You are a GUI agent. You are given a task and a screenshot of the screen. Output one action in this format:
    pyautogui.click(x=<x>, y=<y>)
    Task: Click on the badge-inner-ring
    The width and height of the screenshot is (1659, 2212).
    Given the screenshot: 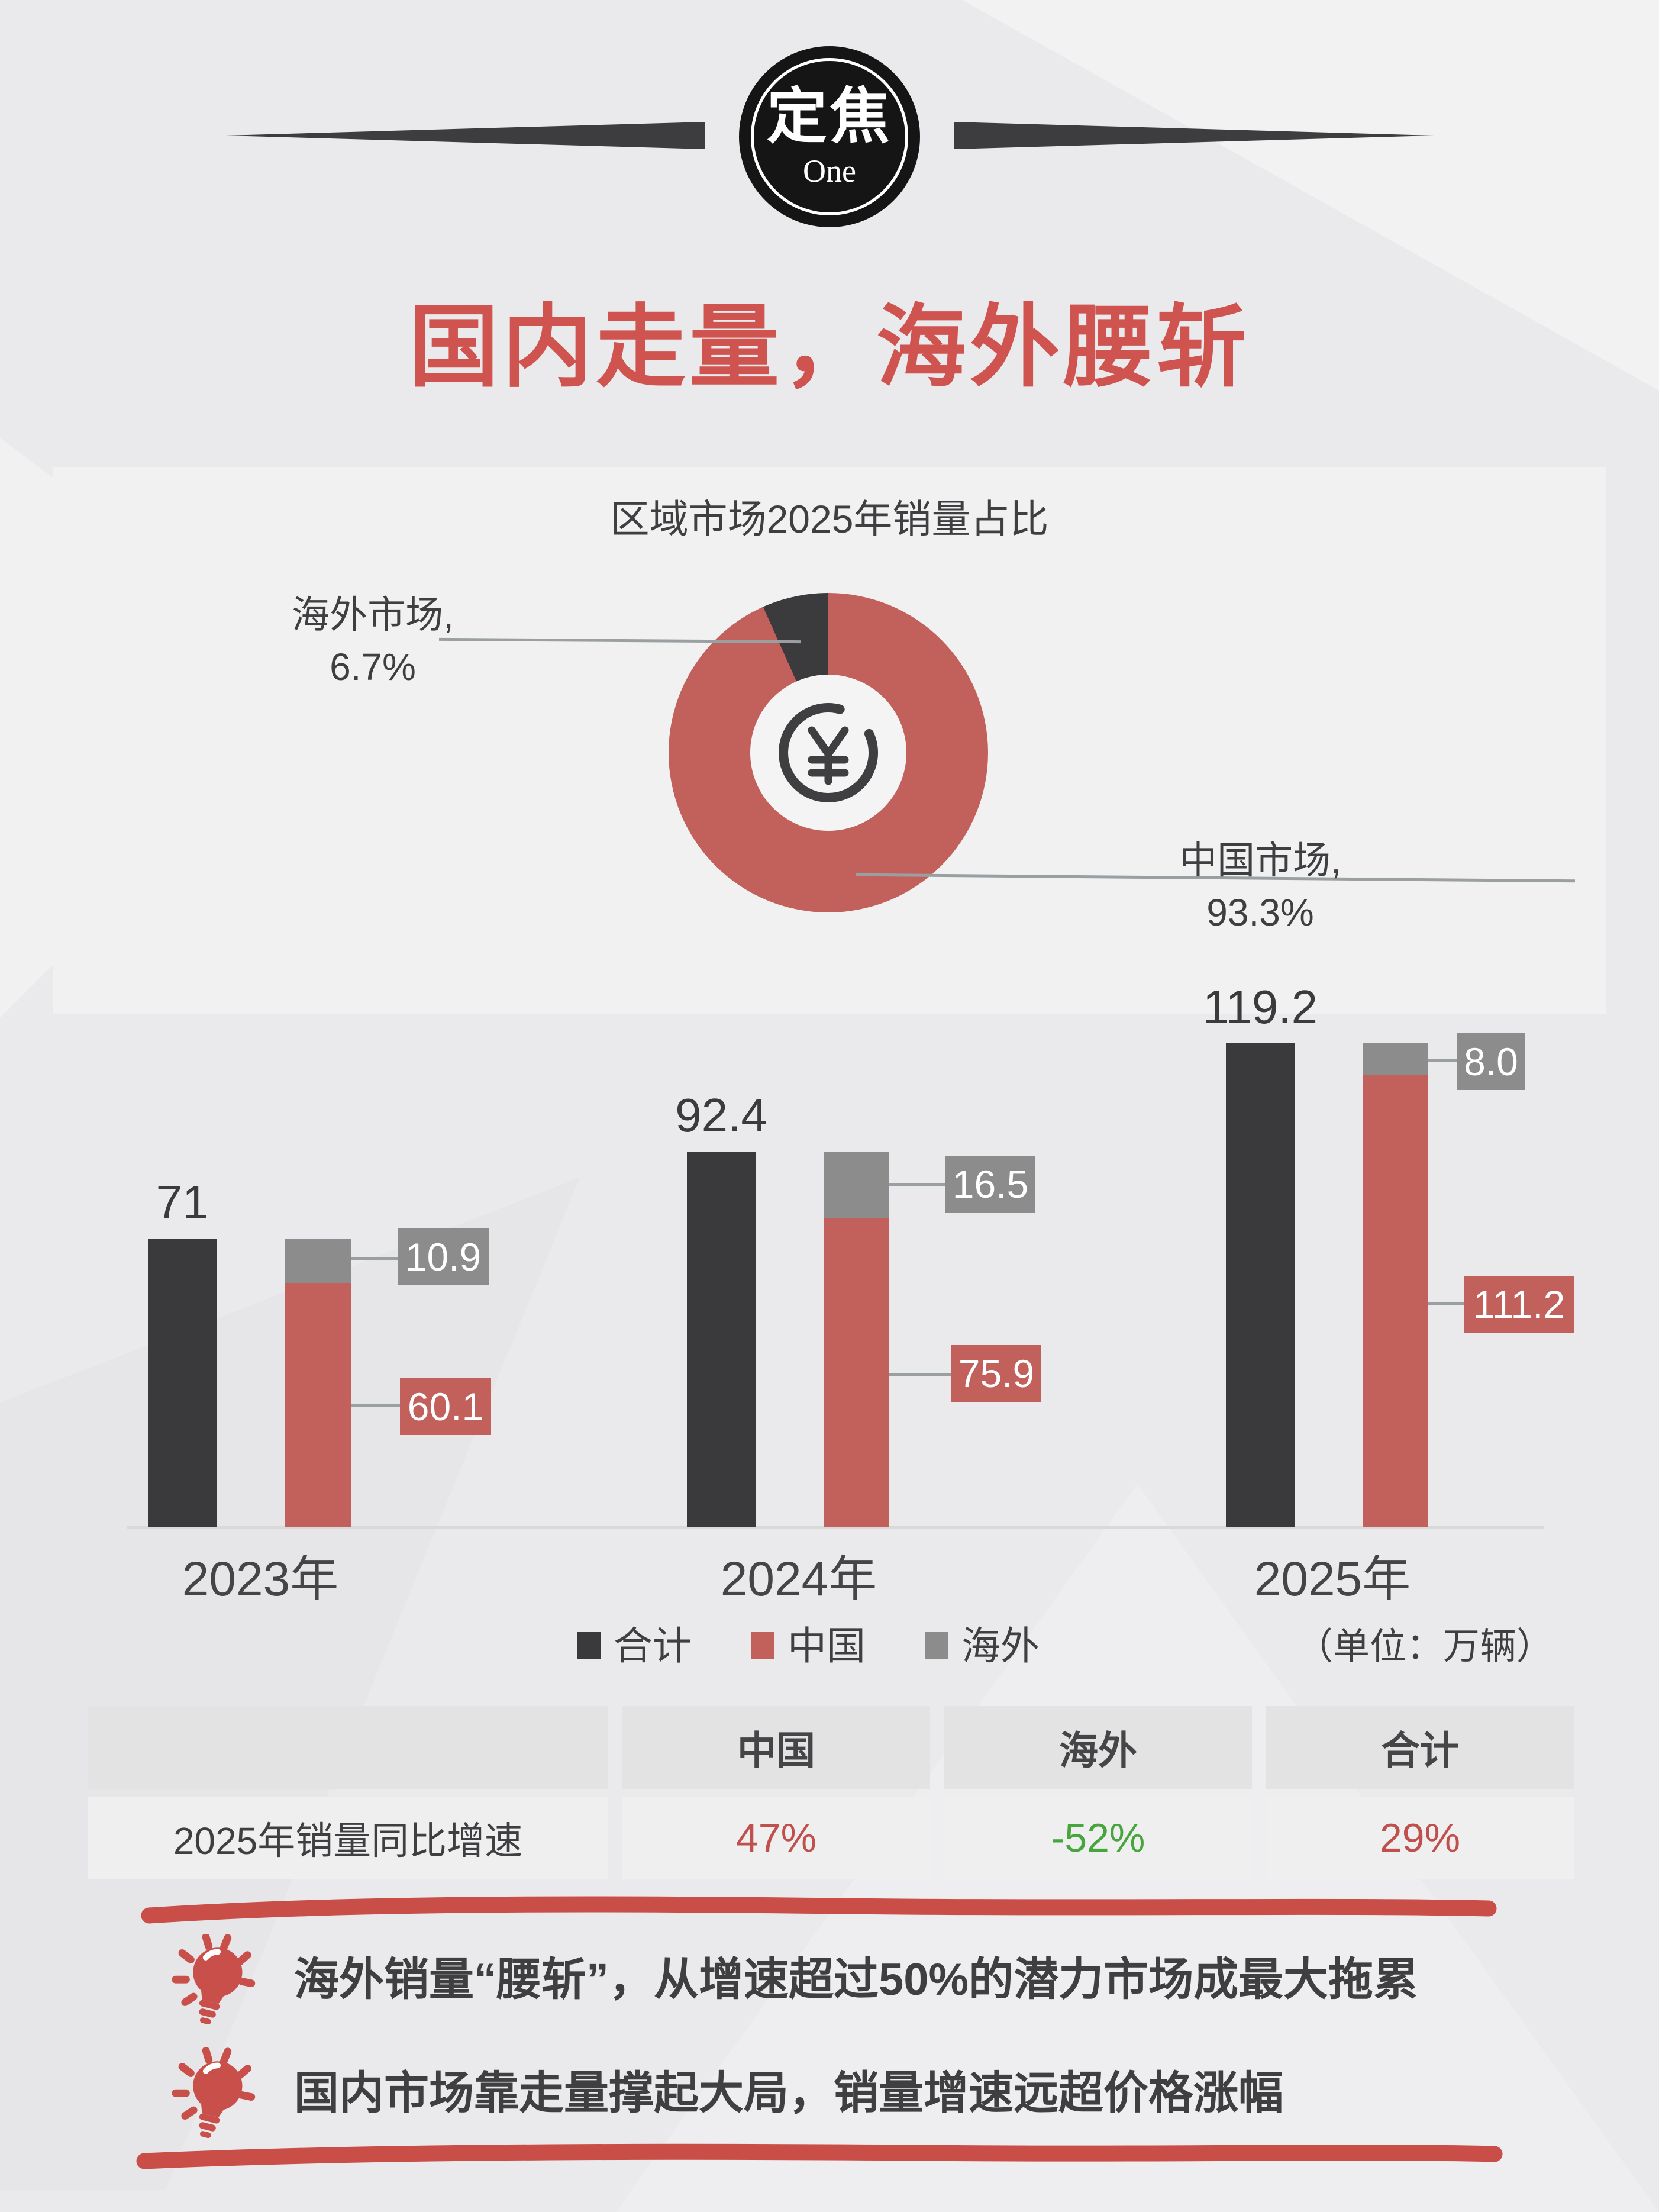 What is the action you would take?
    pyautogui.click(x=829, y=136)
    